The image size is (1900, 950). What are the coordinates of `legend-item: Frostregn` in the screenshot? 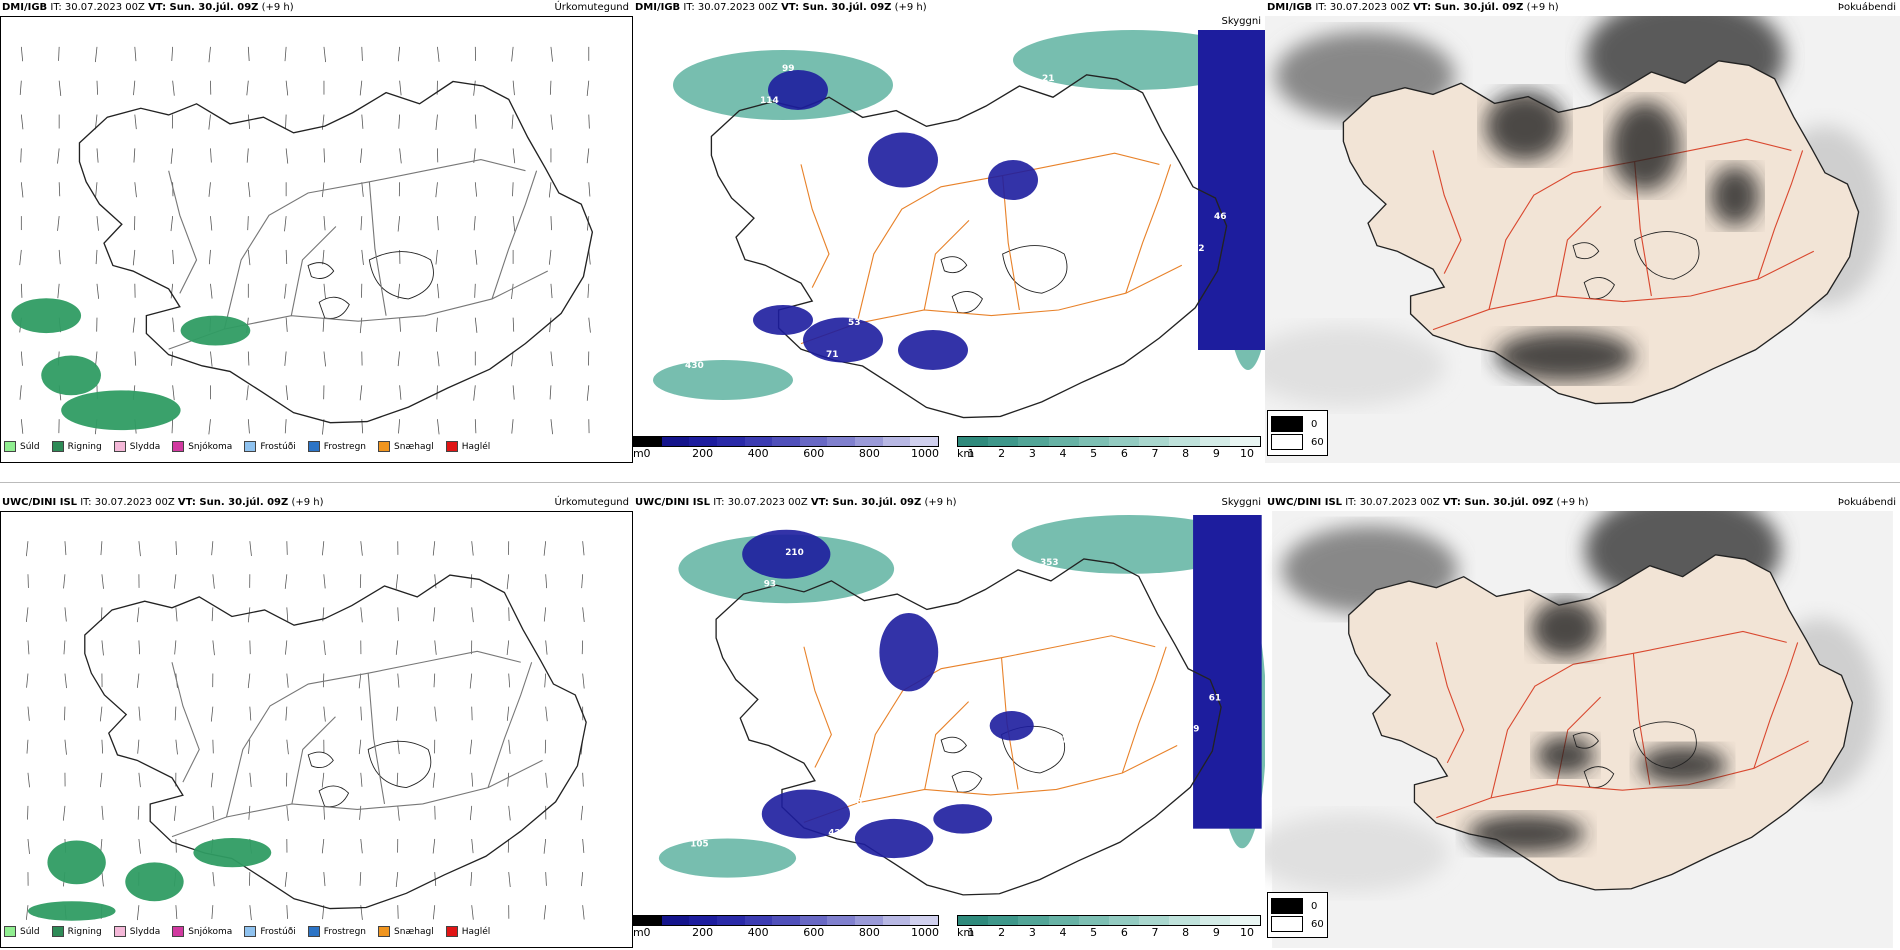 It's located at (336, 446).